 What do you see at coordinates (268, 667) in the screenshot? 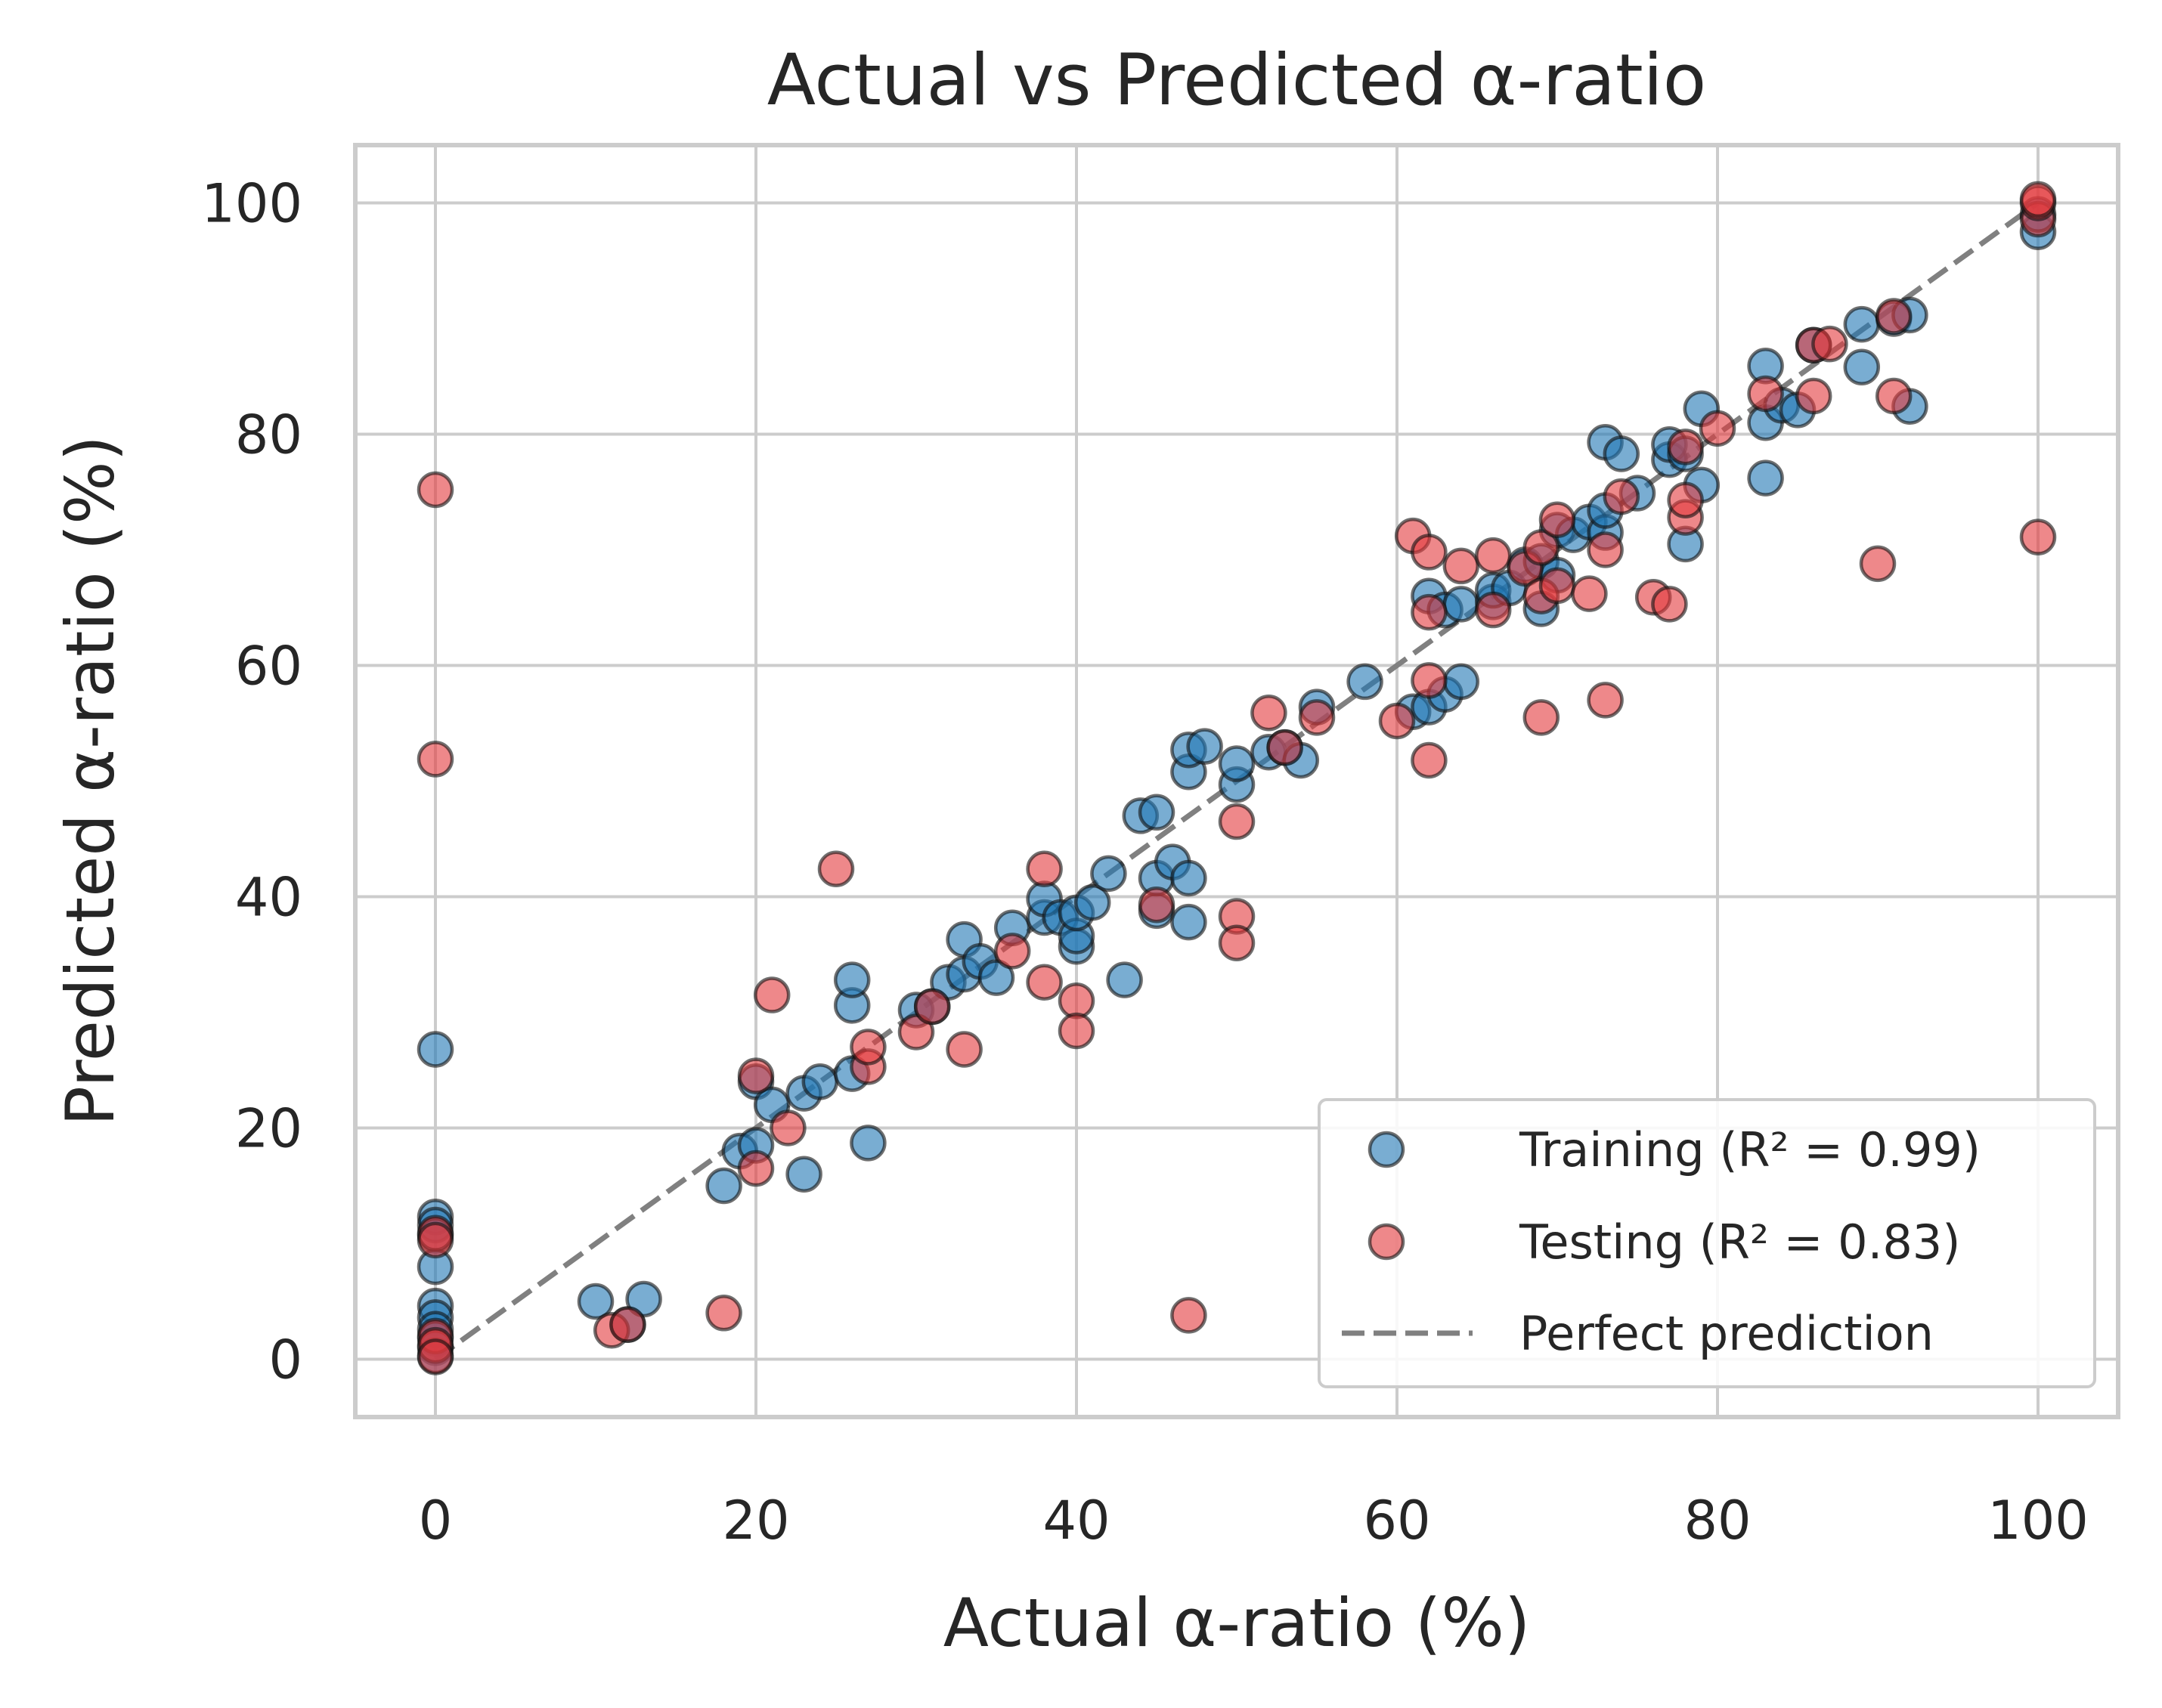
I see `y-tick-label: 60` at bounding box center [268, 667].